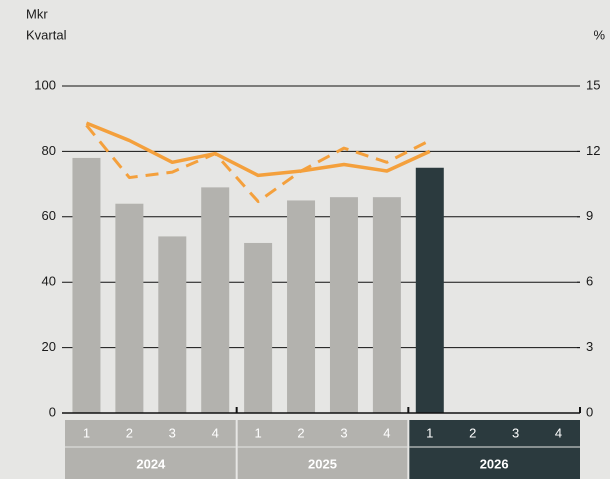 The image size is (610, 479). Describe the element at coordinates (45, 84) in the screenshot. I see `y-tick-label: 100` at that location.